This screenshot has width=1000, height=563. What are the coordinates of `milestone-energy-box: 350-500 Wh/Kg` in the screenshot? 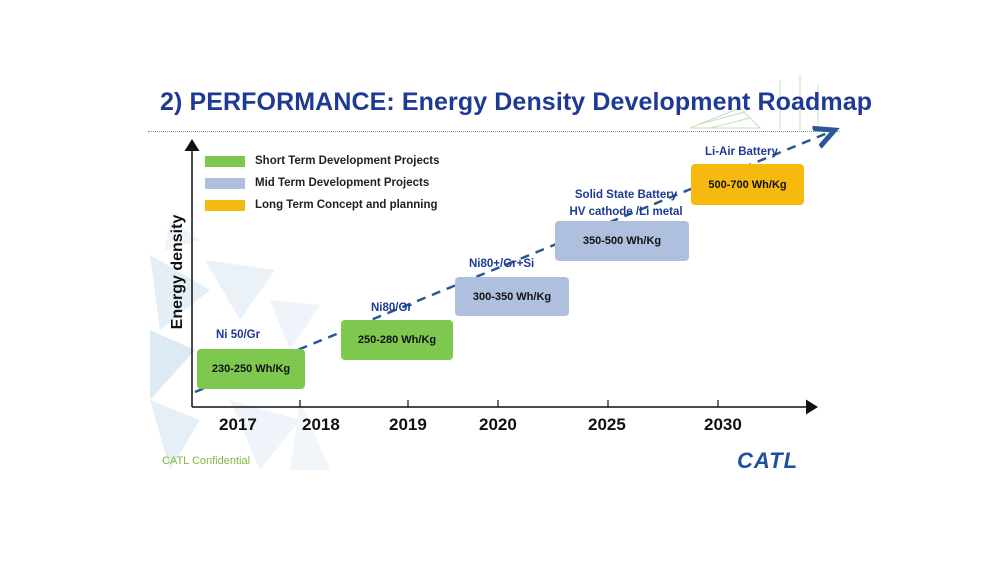 It's located at (622, 241).